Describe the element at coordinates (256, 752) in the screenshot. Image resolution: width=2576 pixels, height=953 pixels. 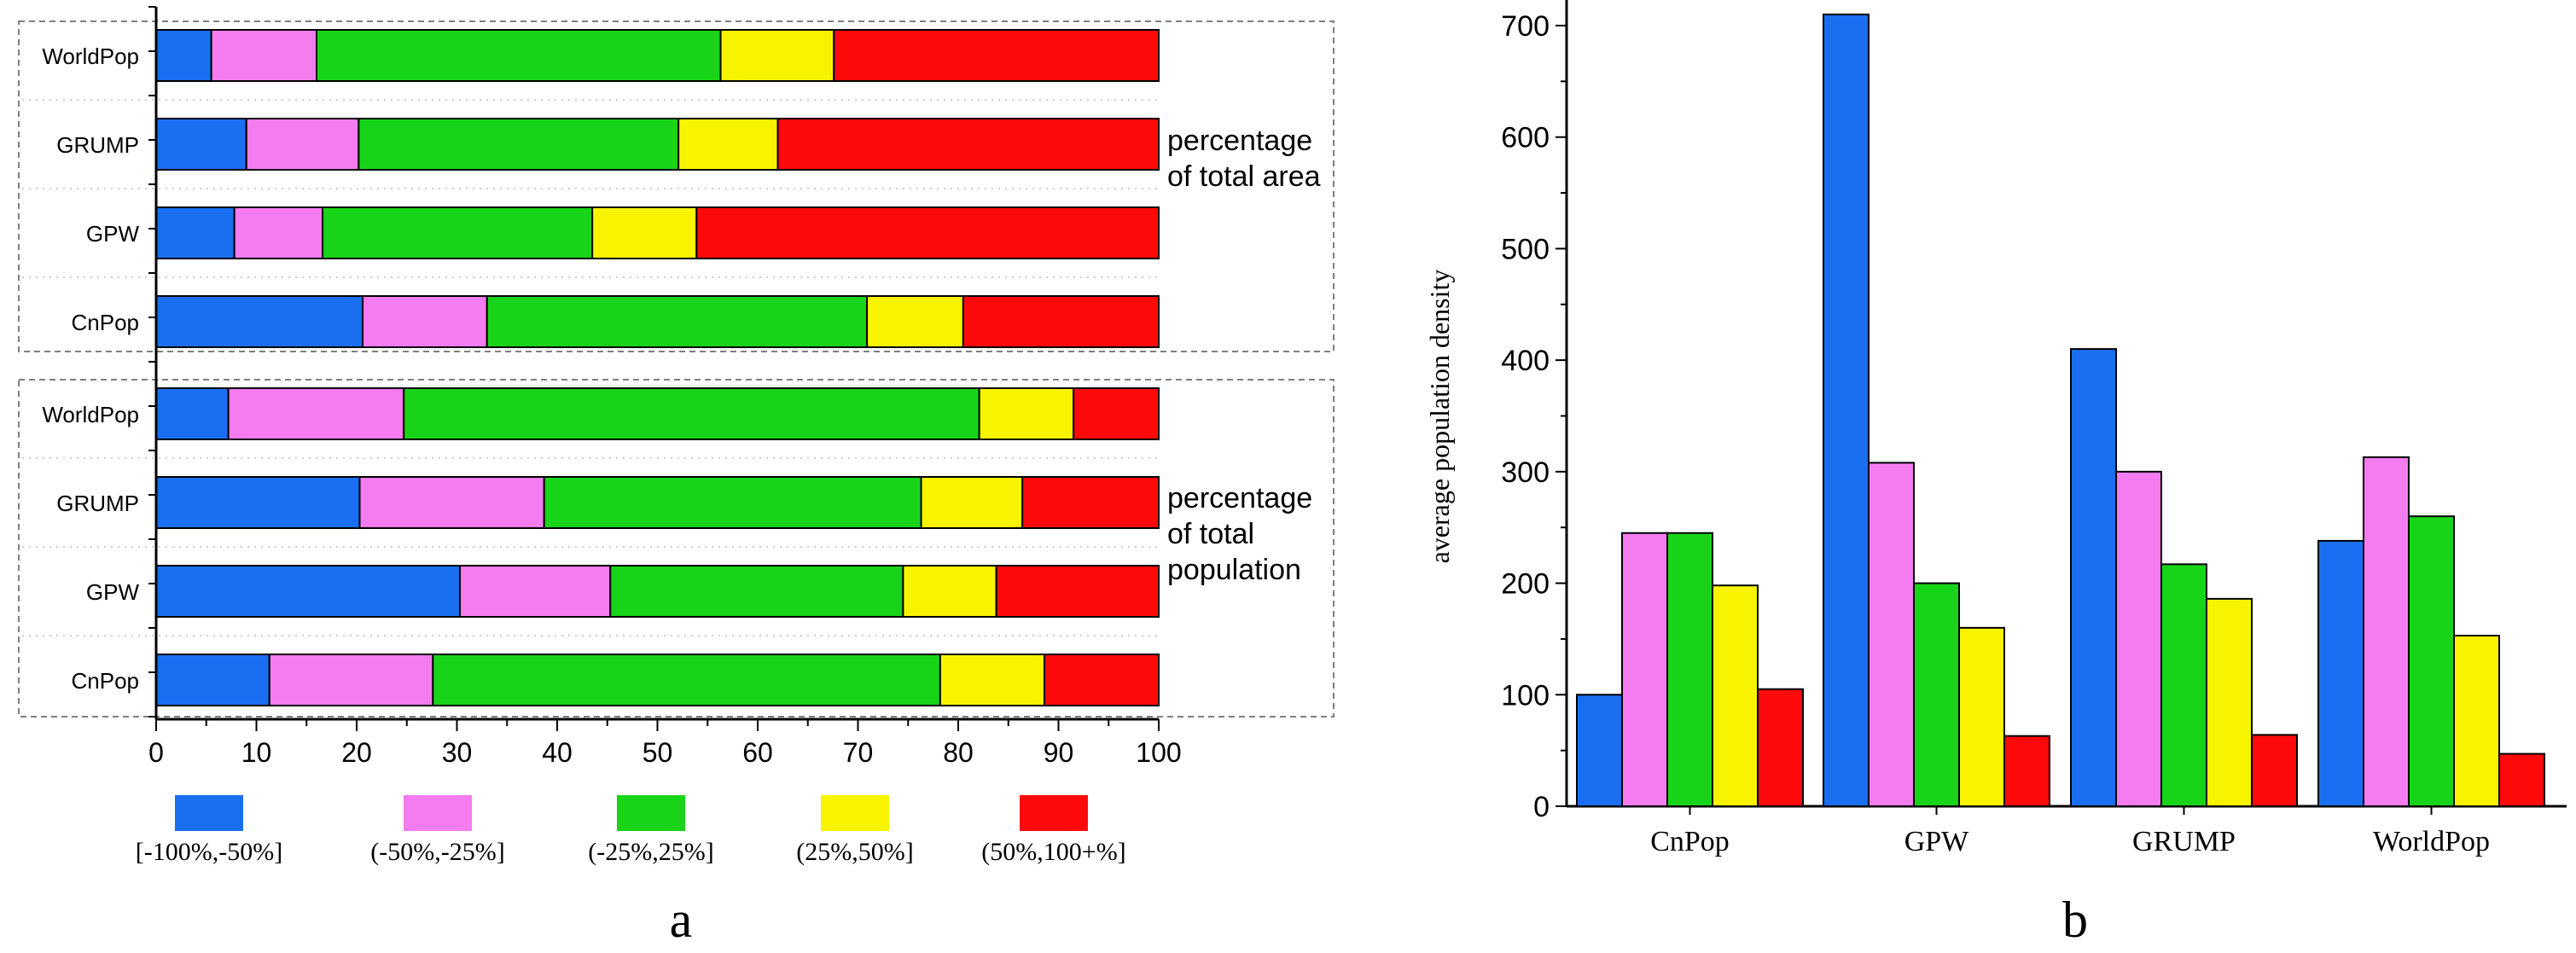
I see `x-tick-label: 10` at that location.